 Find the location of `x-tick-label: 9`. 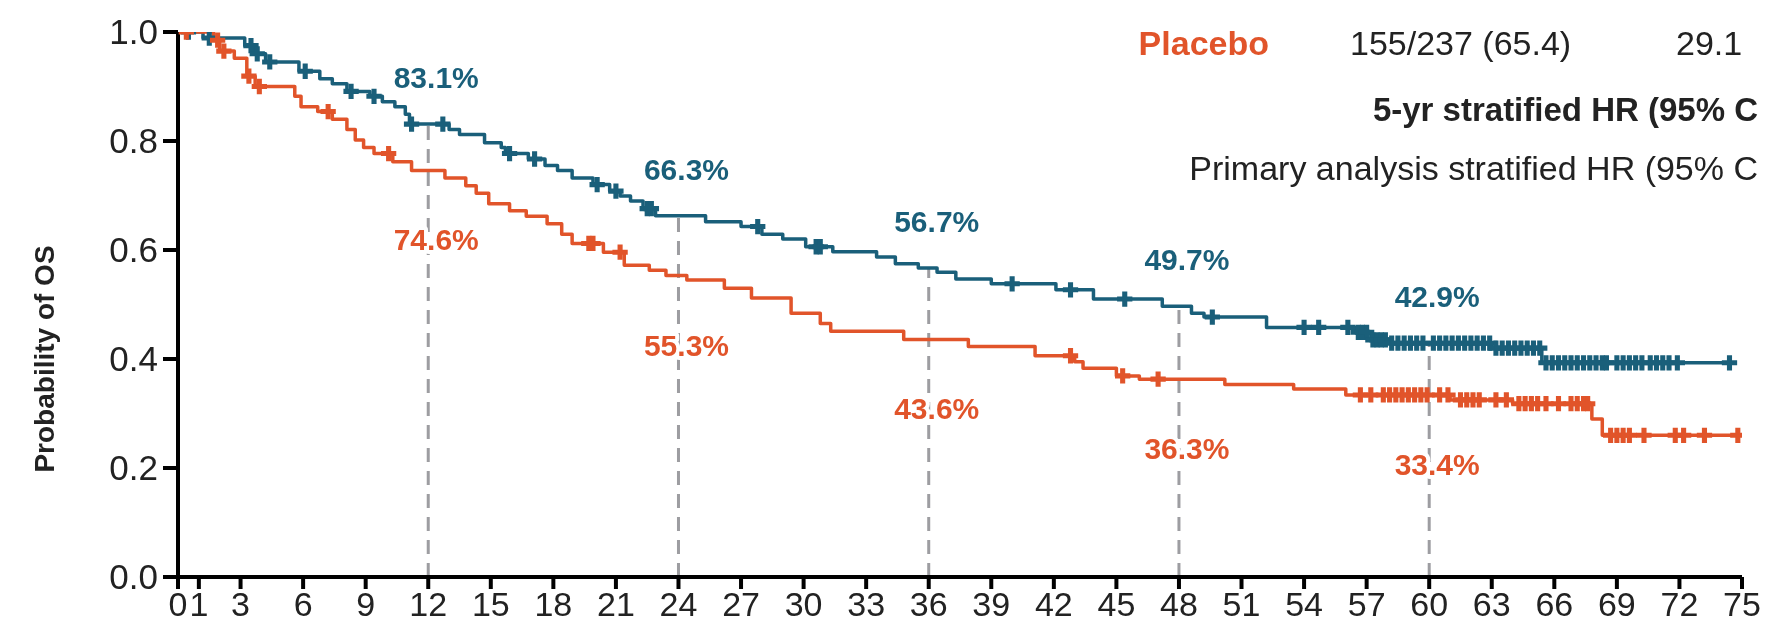

x-tick-label: 9 is located at coordinates (366, 604).